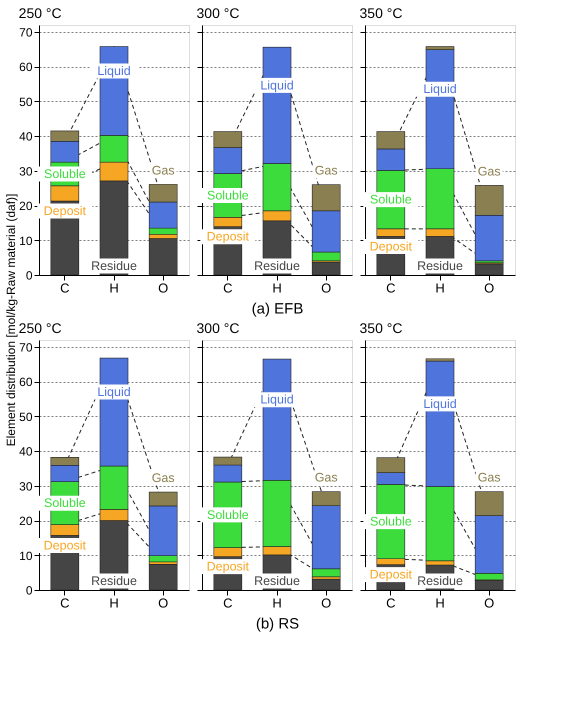 The height and width of the screenshot is (706, 565). Describe the element at coordinates (278, 624) in the screenshot. I see `x-axis-title: (b) RS` at that location.